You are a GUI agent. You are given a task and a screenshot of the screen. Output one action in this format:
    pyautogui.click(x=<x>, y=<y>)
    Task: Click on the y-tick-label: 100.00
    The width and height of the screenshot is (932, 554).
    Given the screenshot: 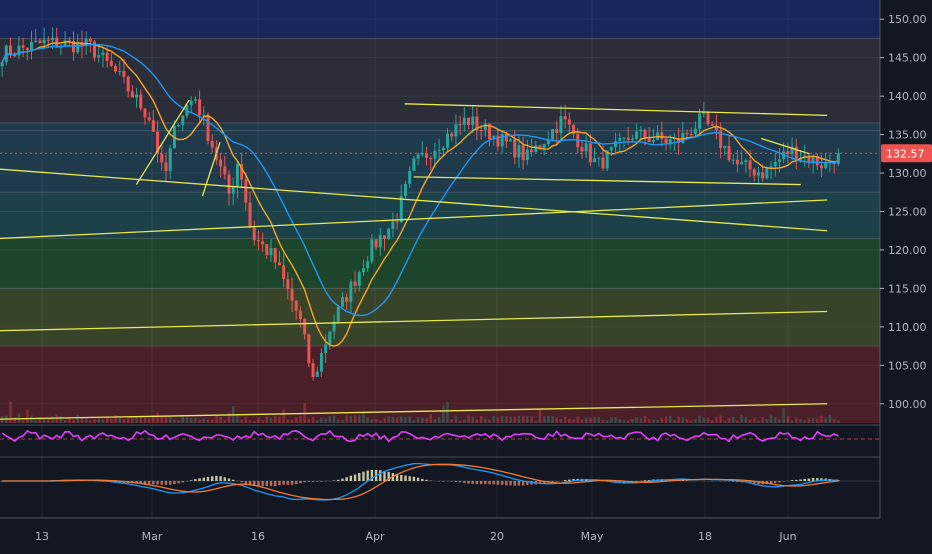 What is the action you would take?
    pyautogui.click(x=907, y=404)
    